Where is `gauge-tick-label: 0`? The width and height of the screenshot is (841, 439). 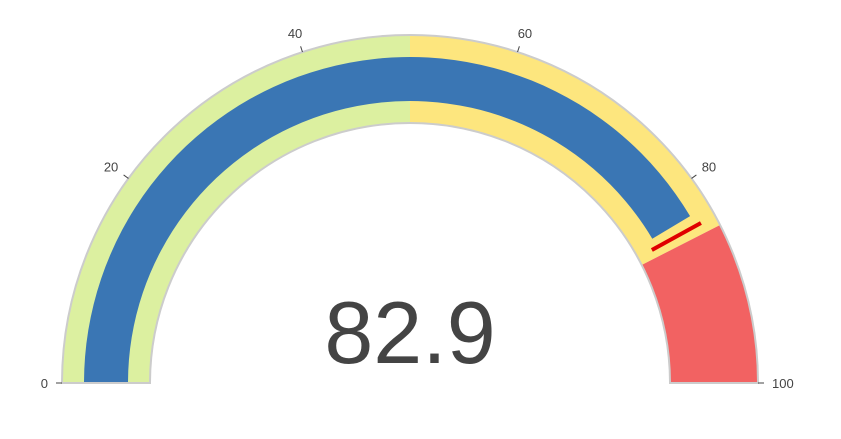
gauge-tick-label: 0 is located at coordinates (44, 383).